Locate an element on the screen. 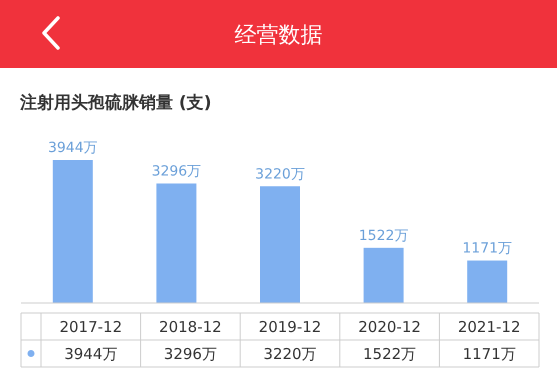 The width and height of the screenshot is (557, 389). x-tick-label: 2021-12 is located at coordinates (489, 327).